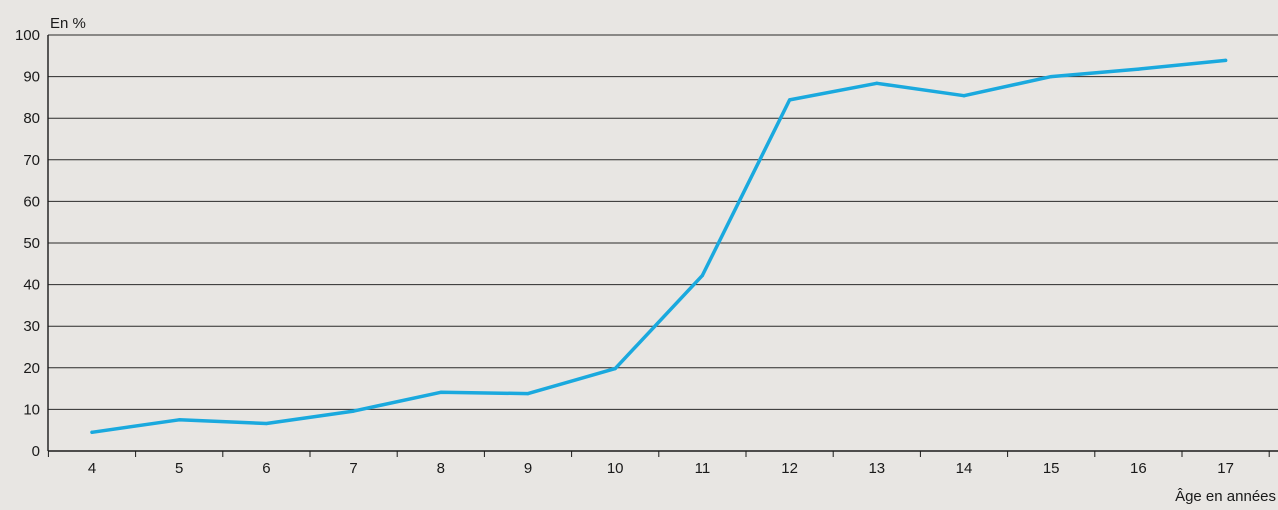 This screenshot has width=1278, height=510. Describe the element at coordinates (31, 285) in the screenshot. I see `y-tick-label: 40` at that location.